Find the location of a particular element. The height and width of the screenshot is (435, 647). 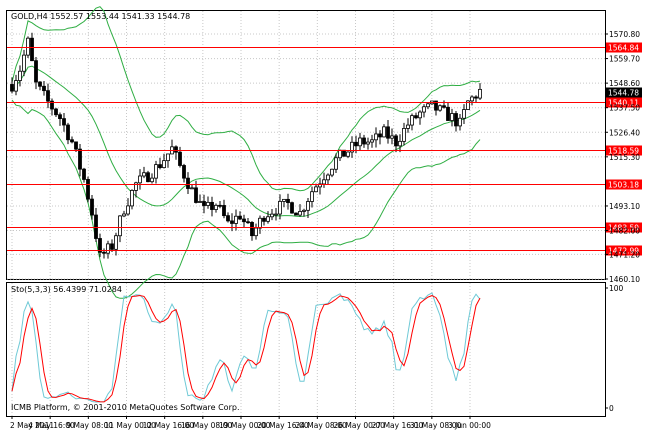

price-label: 1526.40 is located at coordinates (624, 132).